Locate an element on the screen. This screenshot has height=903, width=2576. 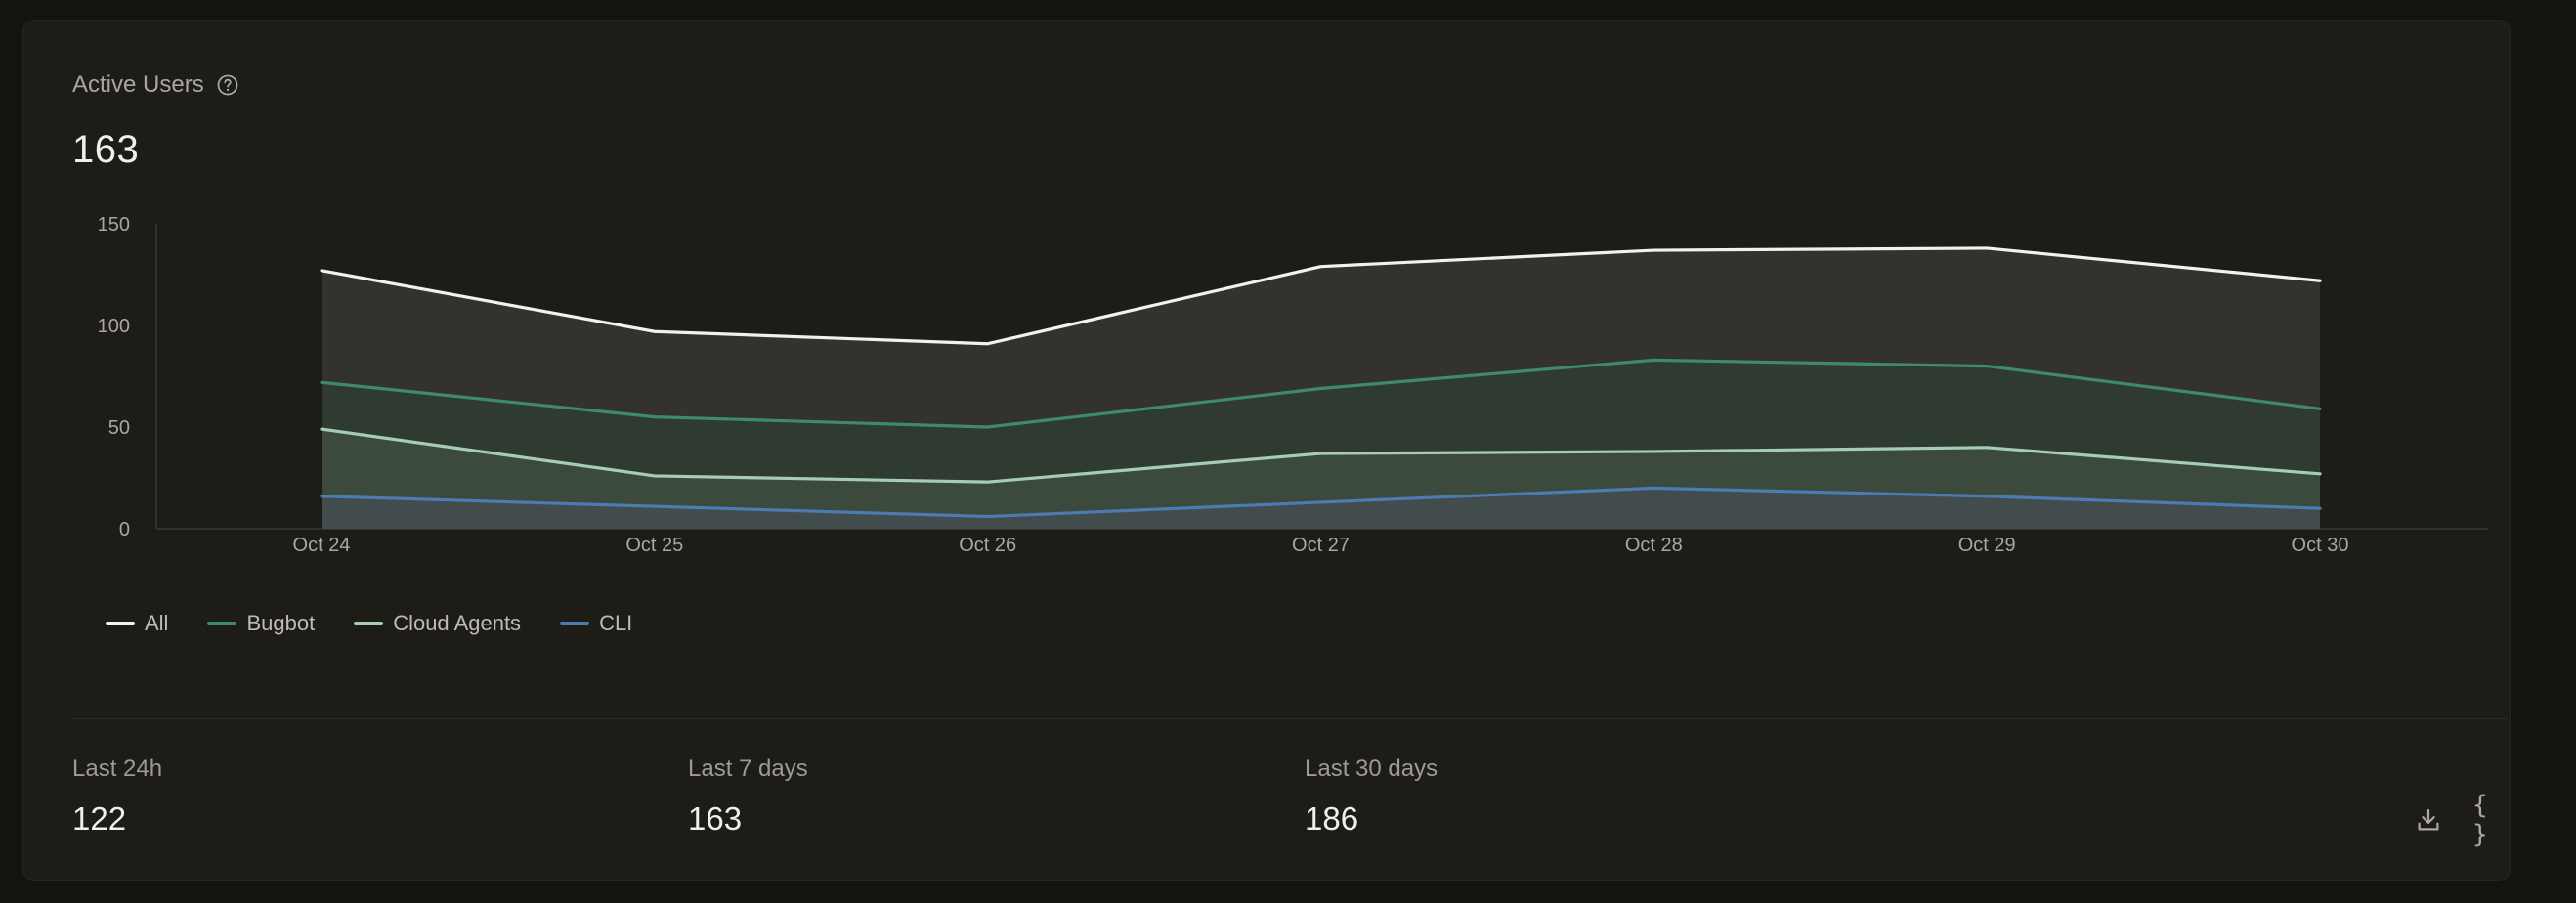
card-title: Active Users is located at coordinates (138, 85).